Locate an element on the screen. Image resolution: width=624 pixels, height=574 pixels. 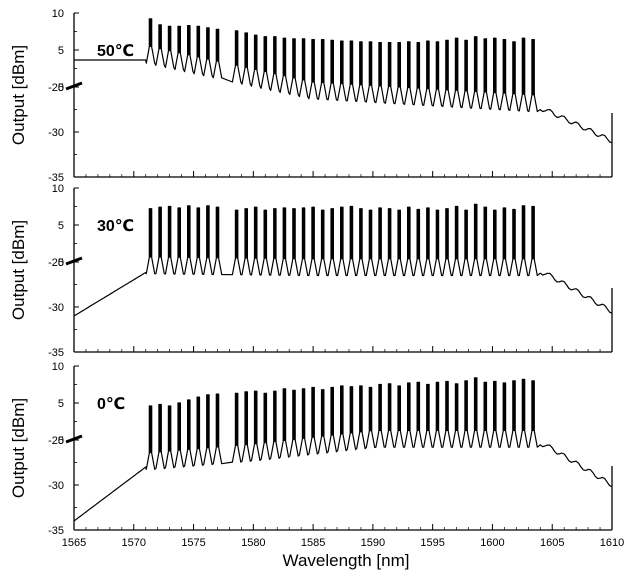
x-tick-label: 1605 is located at coordinates (552, 543).